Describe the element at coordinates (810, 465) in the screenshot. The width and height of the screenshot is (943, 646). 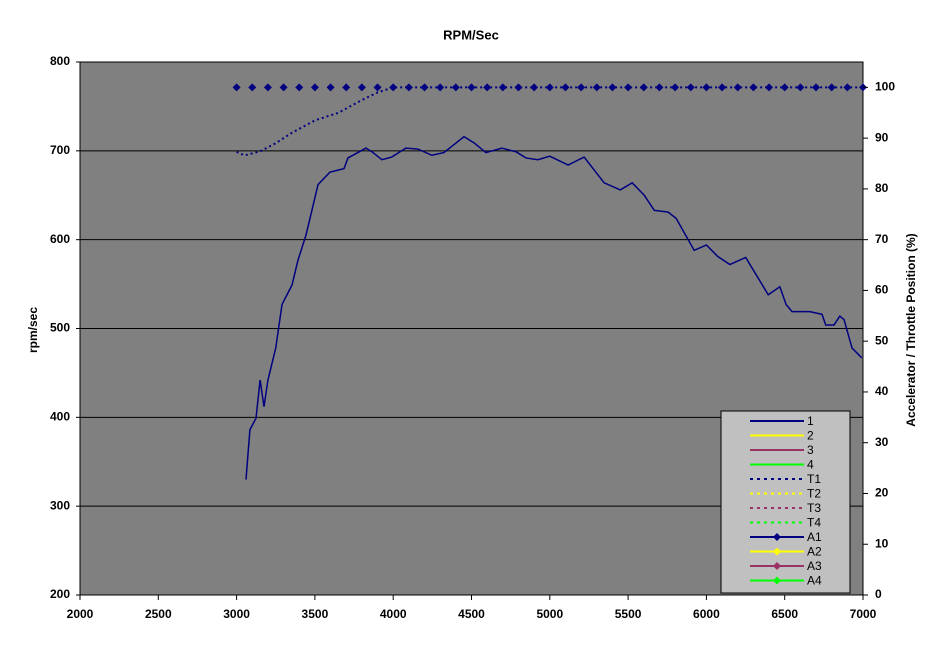
I see `legend-label: 4` at that location.